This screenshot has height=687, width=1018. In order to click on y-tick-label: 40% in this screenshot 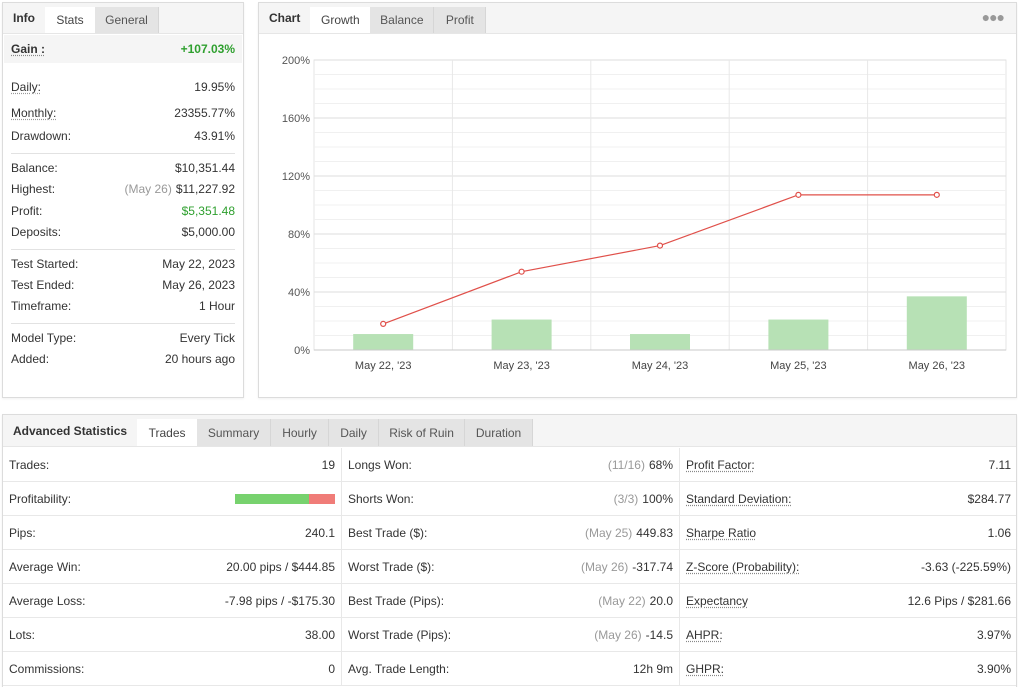, I will do `click(299, 293)`.